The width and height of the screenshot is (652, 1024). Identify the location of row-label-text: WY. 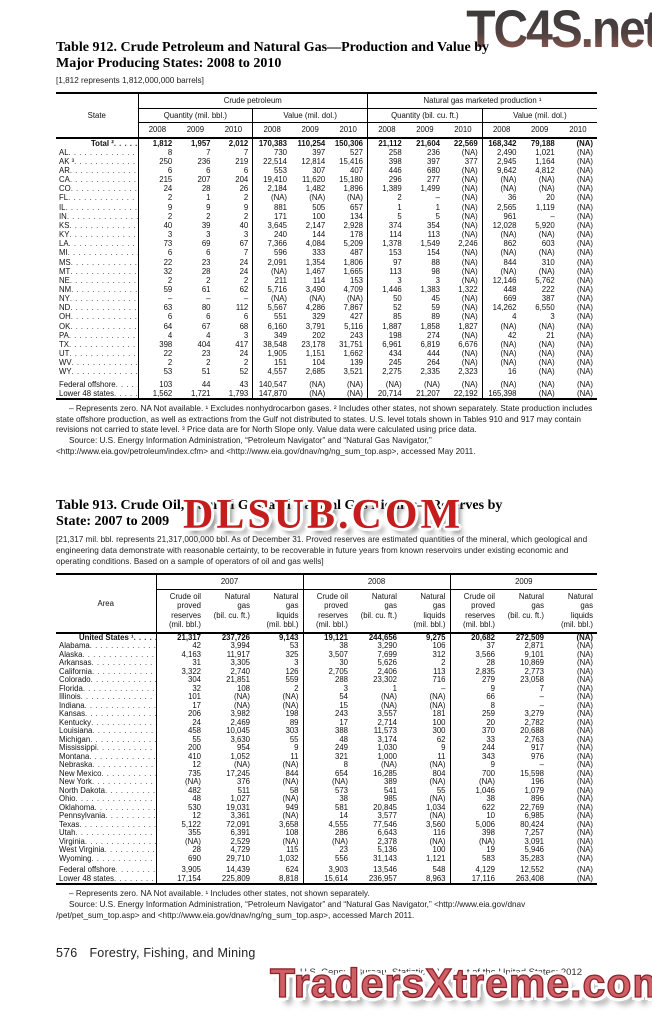
(65, 372).